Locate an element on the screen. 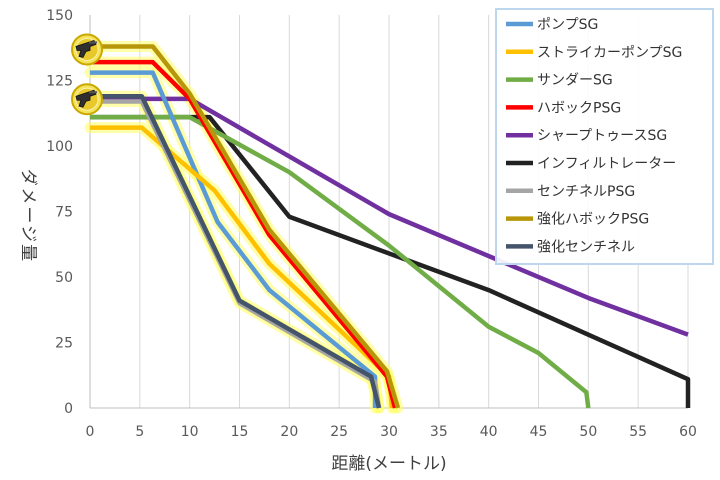  y-tick-label-3: 75 is located at coordinates (64, 213).